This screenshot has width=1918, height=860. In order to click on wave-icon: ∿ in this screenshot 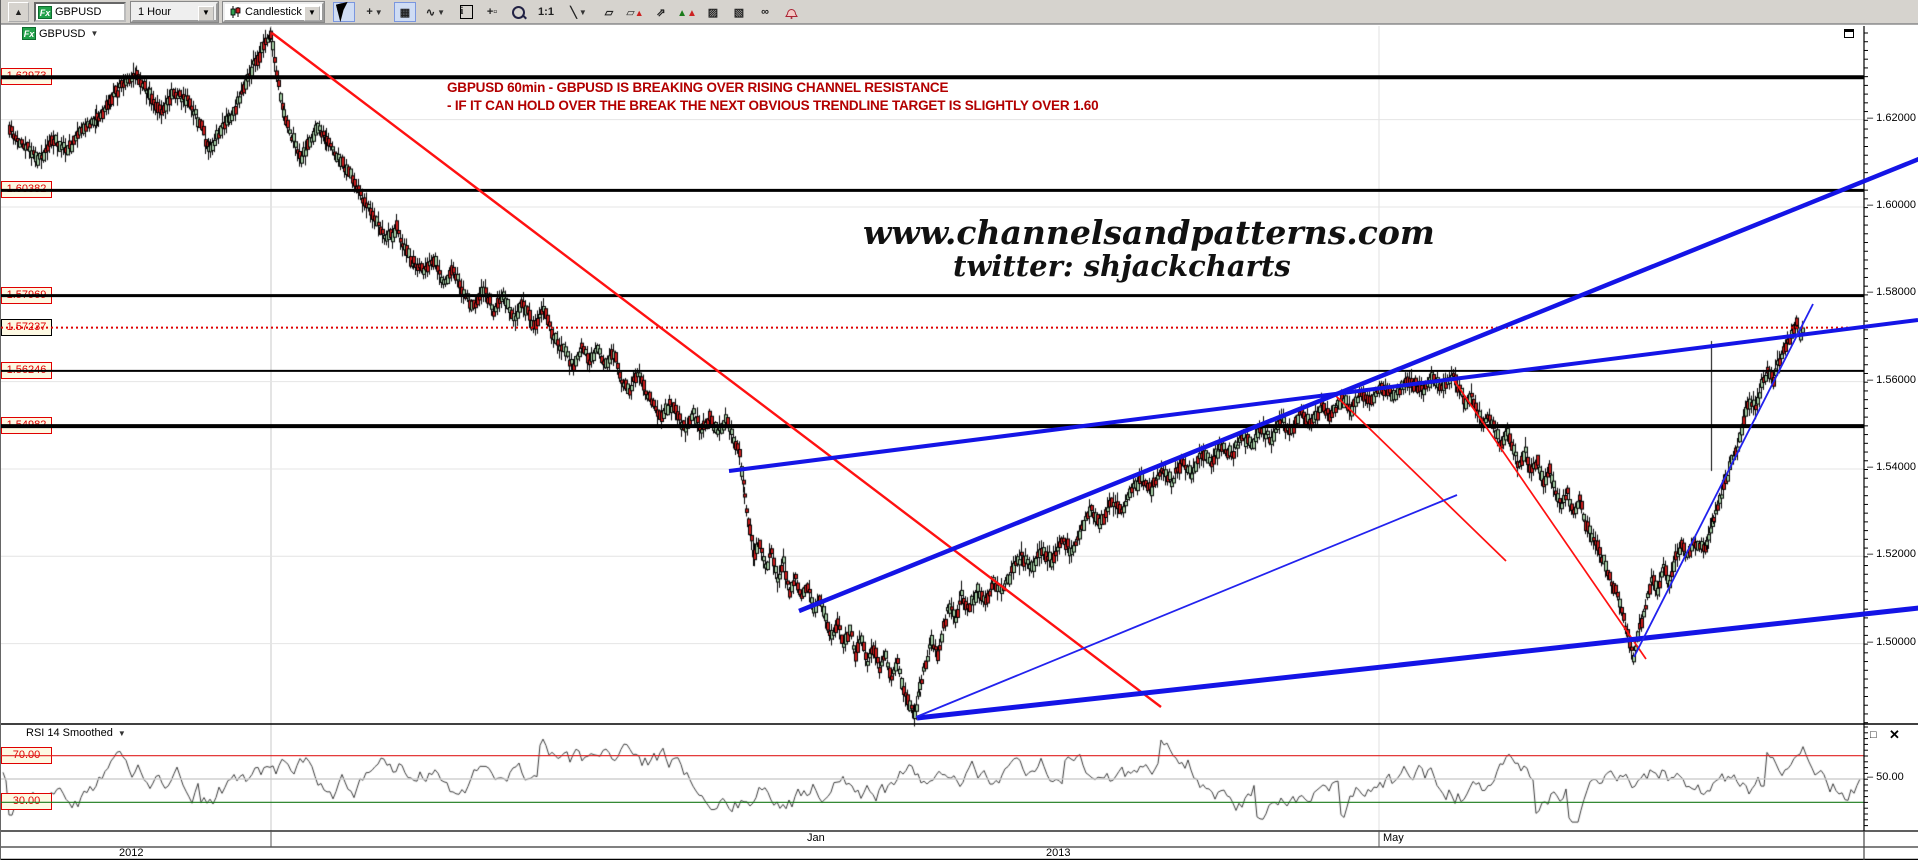, I will do `click(430, 12)`.